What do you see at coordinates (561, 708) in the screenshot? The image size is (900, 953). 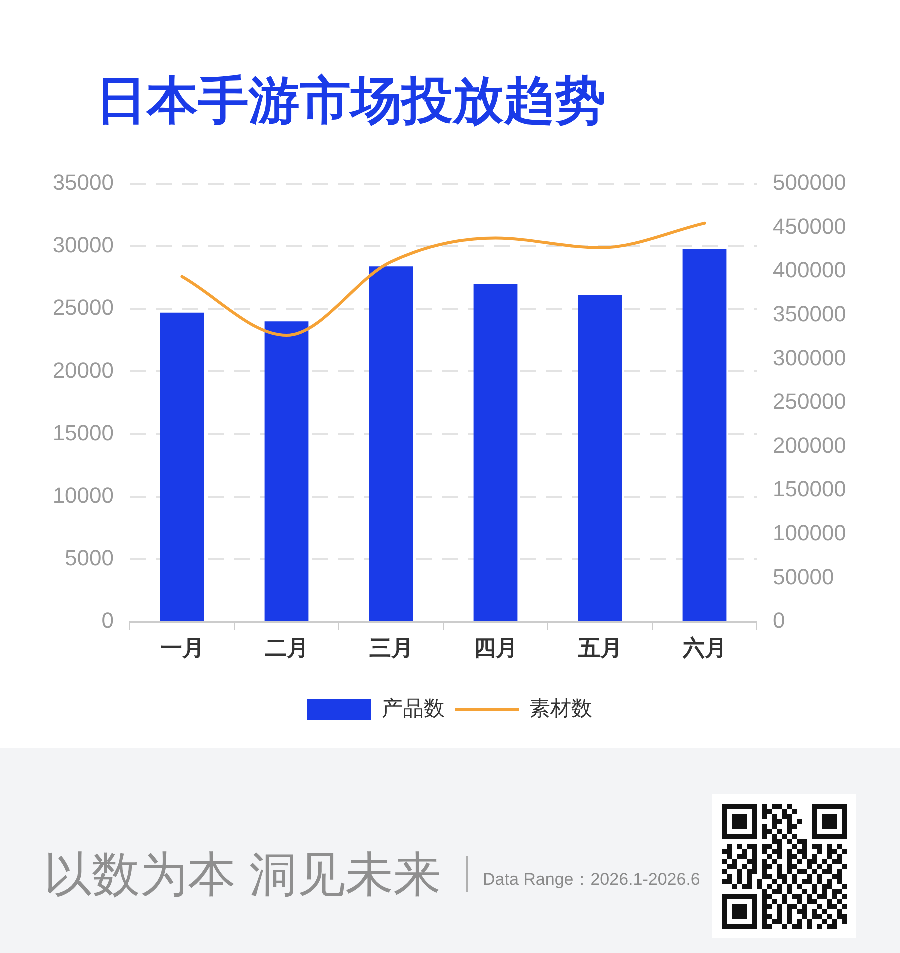 I see `legend-label: 素材数` at bounding box center [561, 708].